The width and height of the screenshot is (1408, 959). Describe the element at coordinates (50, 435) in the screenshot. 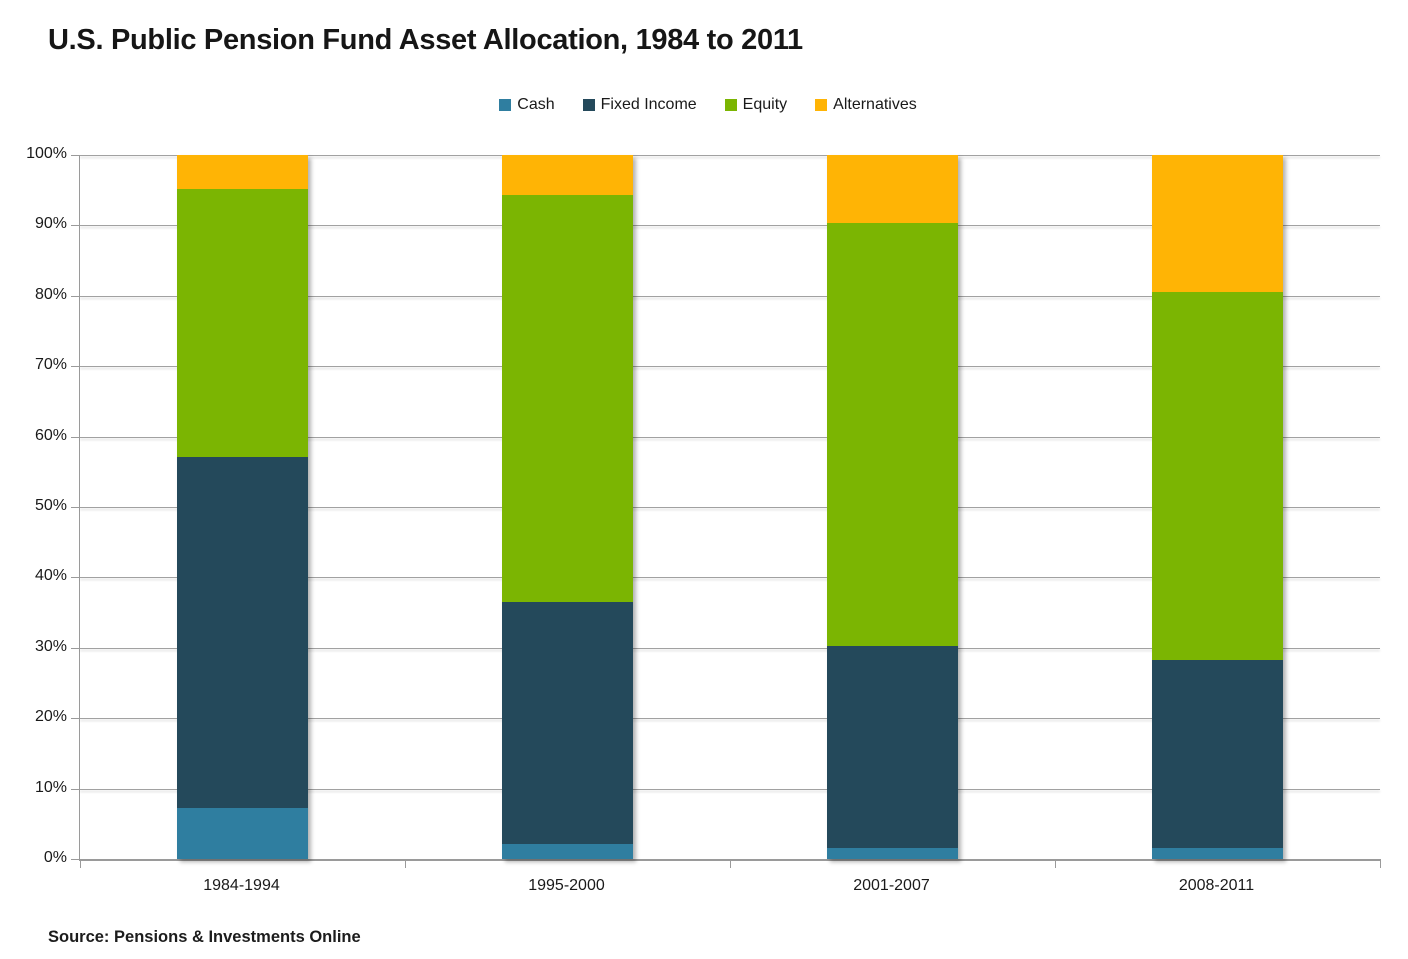

I see `y-axis-label: 60%` at that location.